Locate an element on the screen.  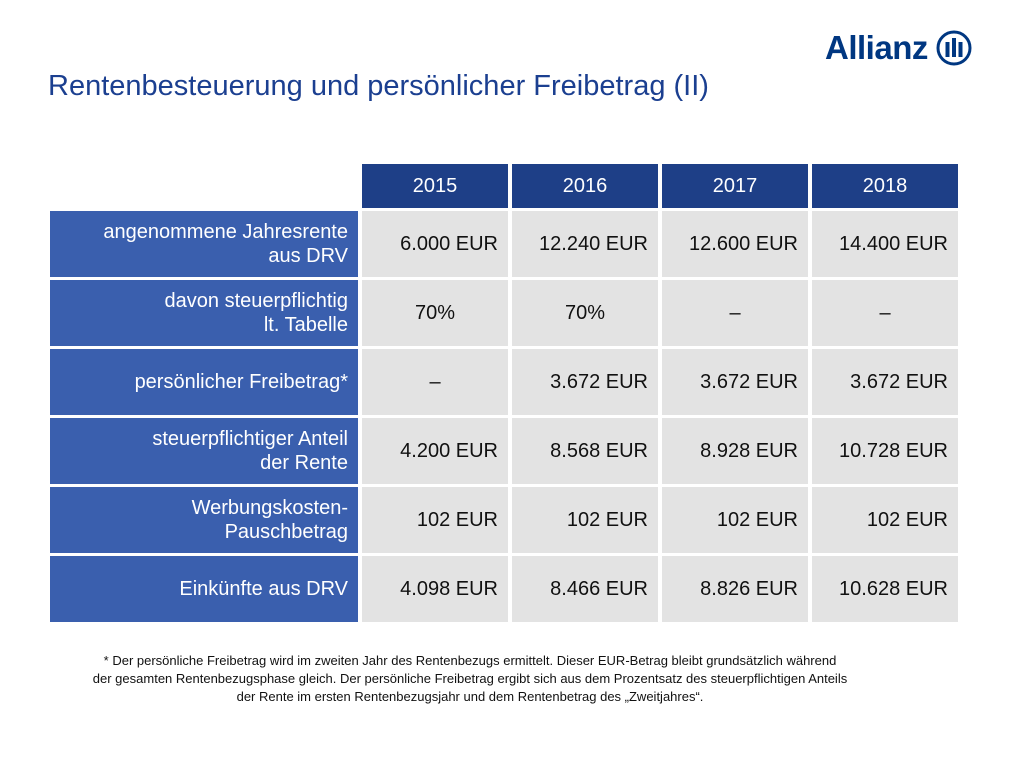
year-header: 2015 is located at coordinates (435, 186).